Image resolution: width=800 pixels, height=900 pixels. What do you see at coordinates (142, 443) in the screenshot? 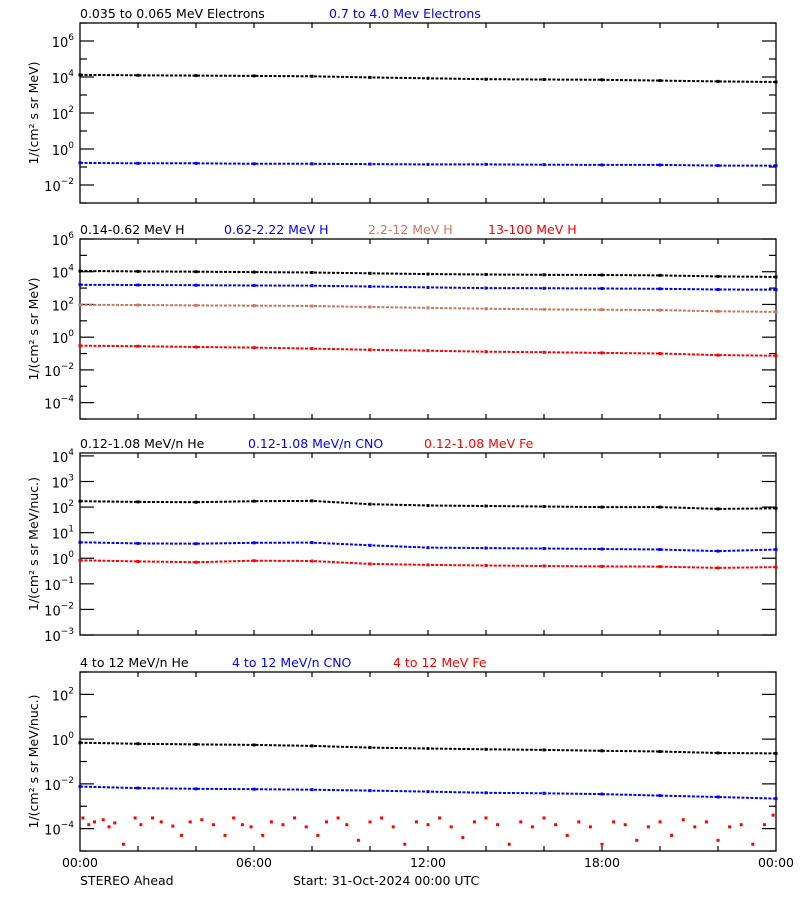
I see `legend-label: 0.12-1.08 MeV/n He` at bounding box center [142, 443].